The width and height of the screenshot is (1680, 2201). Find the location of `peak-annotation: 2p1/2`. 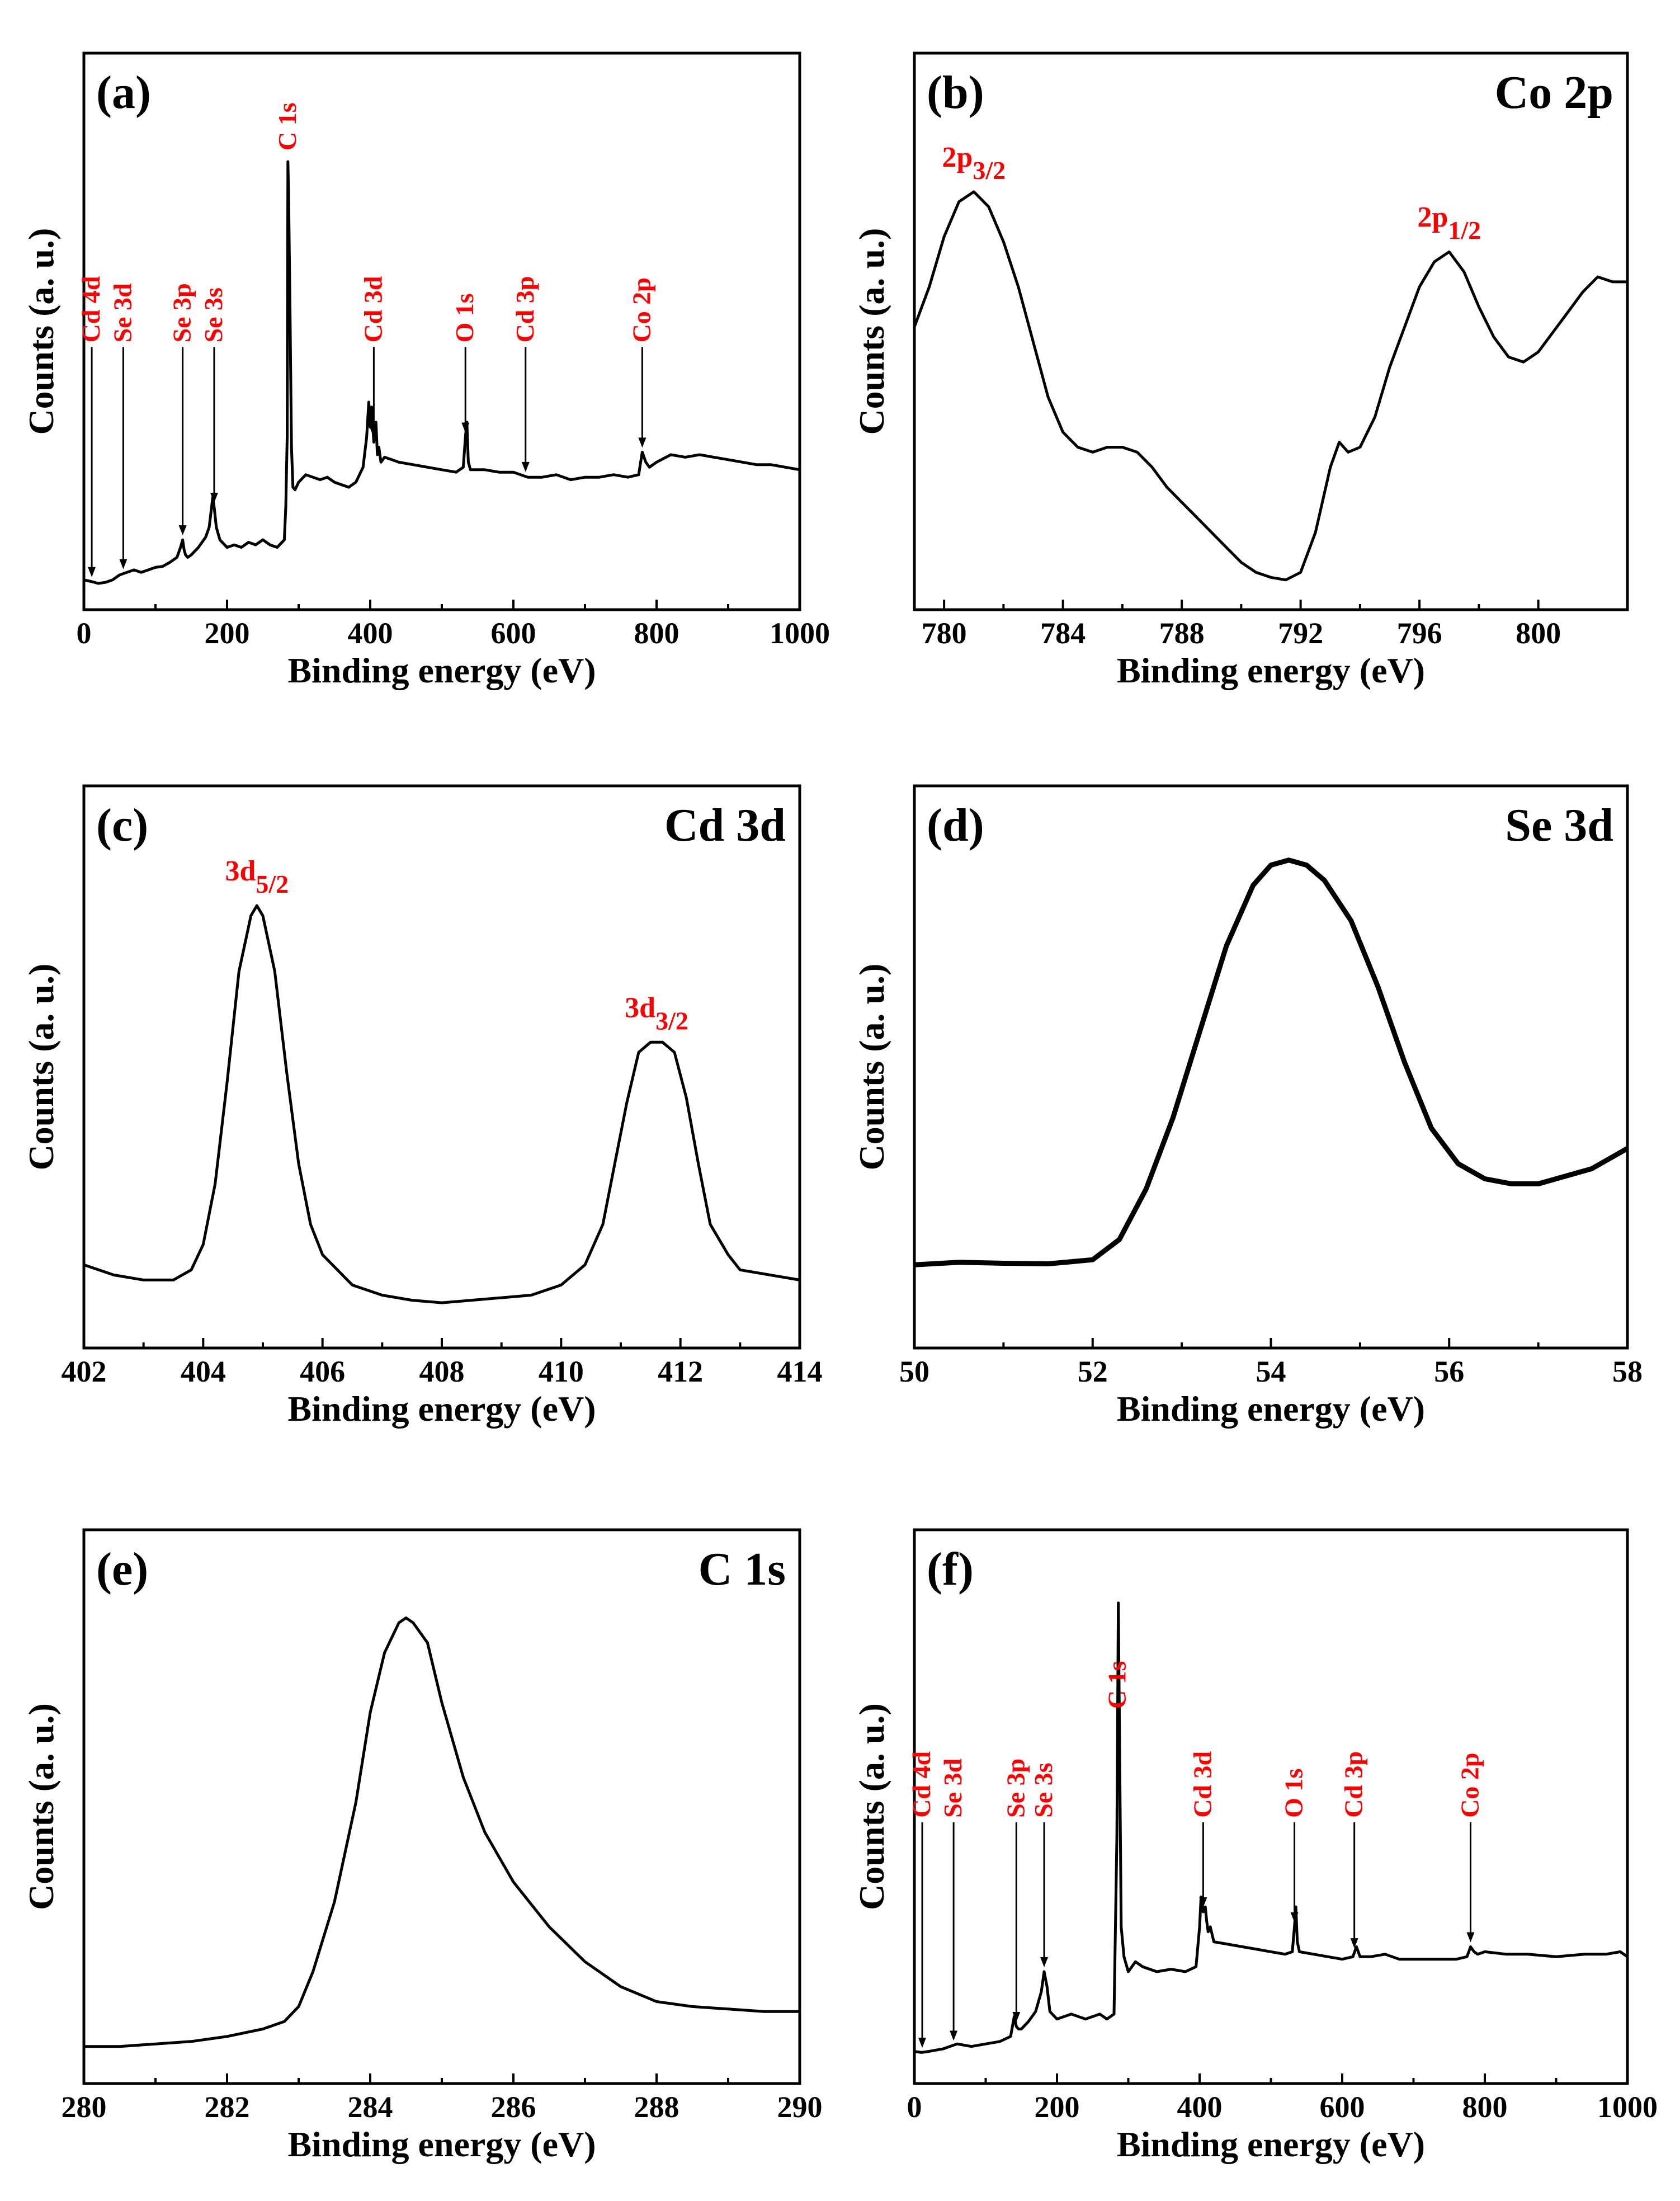

peak-annotation: 2p1/2 is located at coordinates (1449, 222).